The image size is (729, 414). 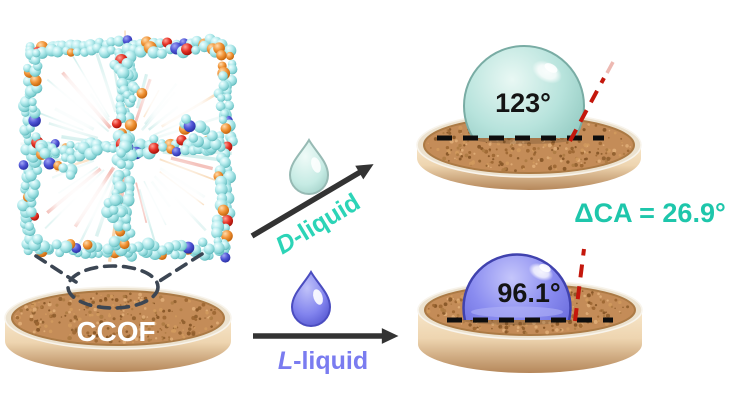 I want to click on starburst-glow, so click(x=128, y=147).